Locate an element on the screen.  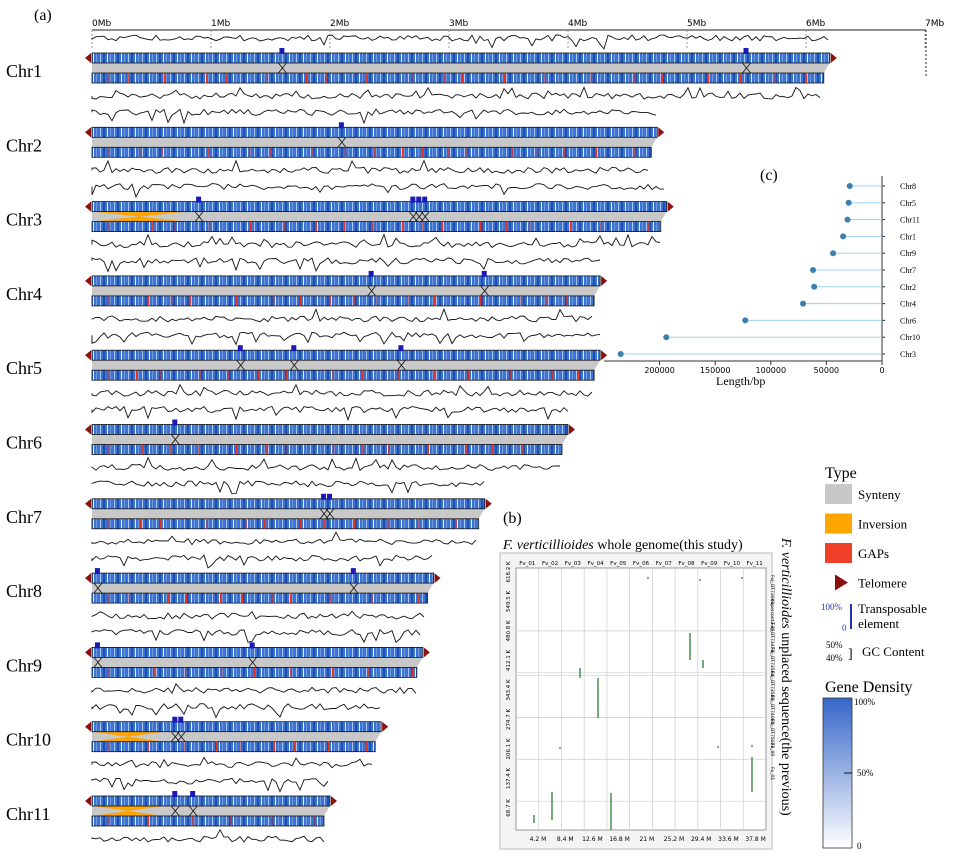
dotplot-top-label: Fv_02 is located at coordinates (550, 564).